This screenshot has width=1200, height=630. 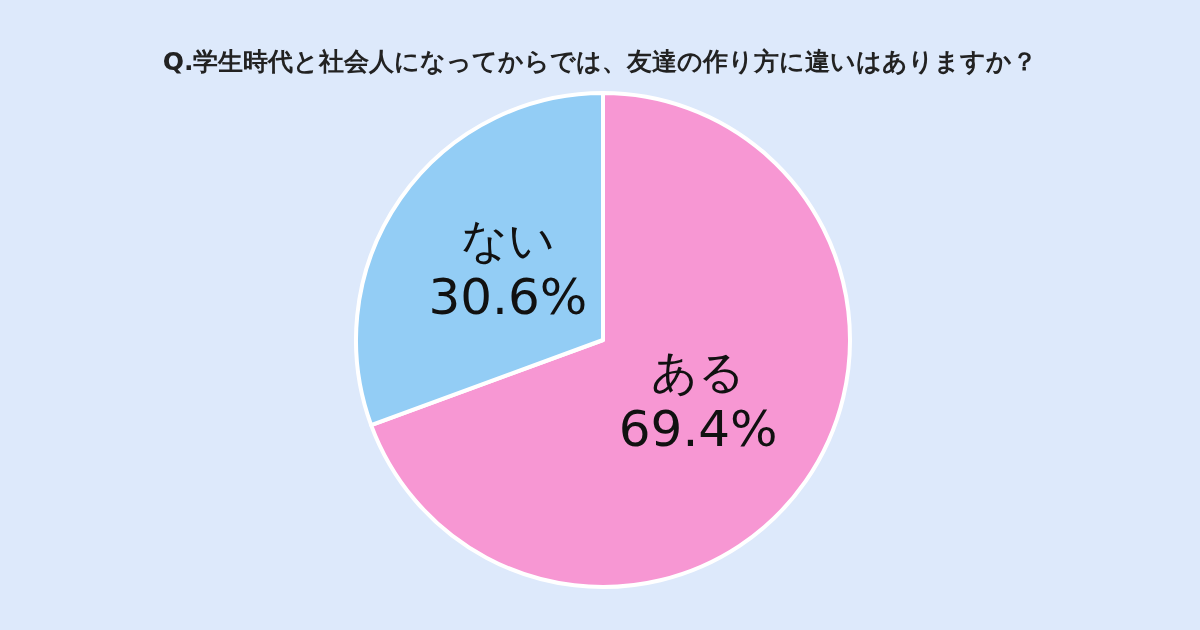 I want to click on slice-label: ある, so click(x=698, y=372).